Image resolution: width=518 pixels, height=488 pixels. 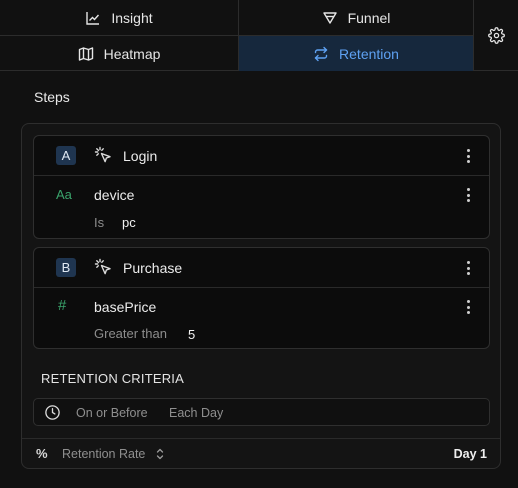 I want to click on tab-retention-label: Retention, so click(x=369, y=53).